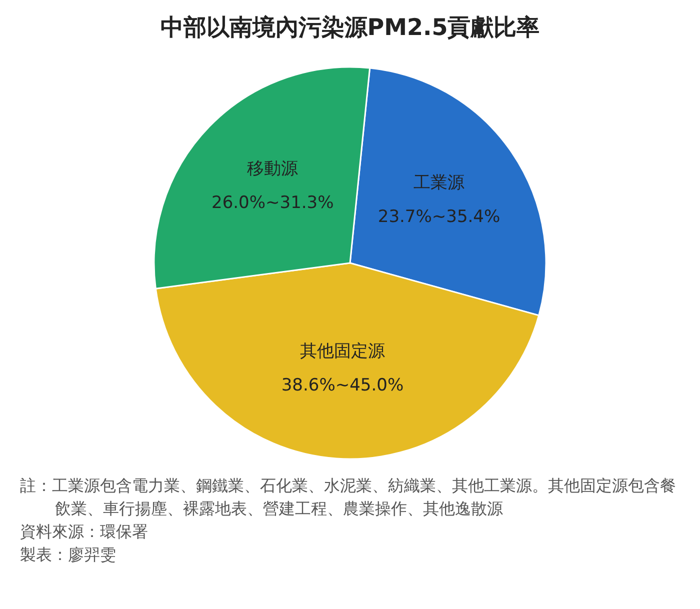 This screenshot has width=700, height=609. Describe the element at coordinates (342, 386) in the screenshot. I see `text: 38.6%~45.0%` at that location.